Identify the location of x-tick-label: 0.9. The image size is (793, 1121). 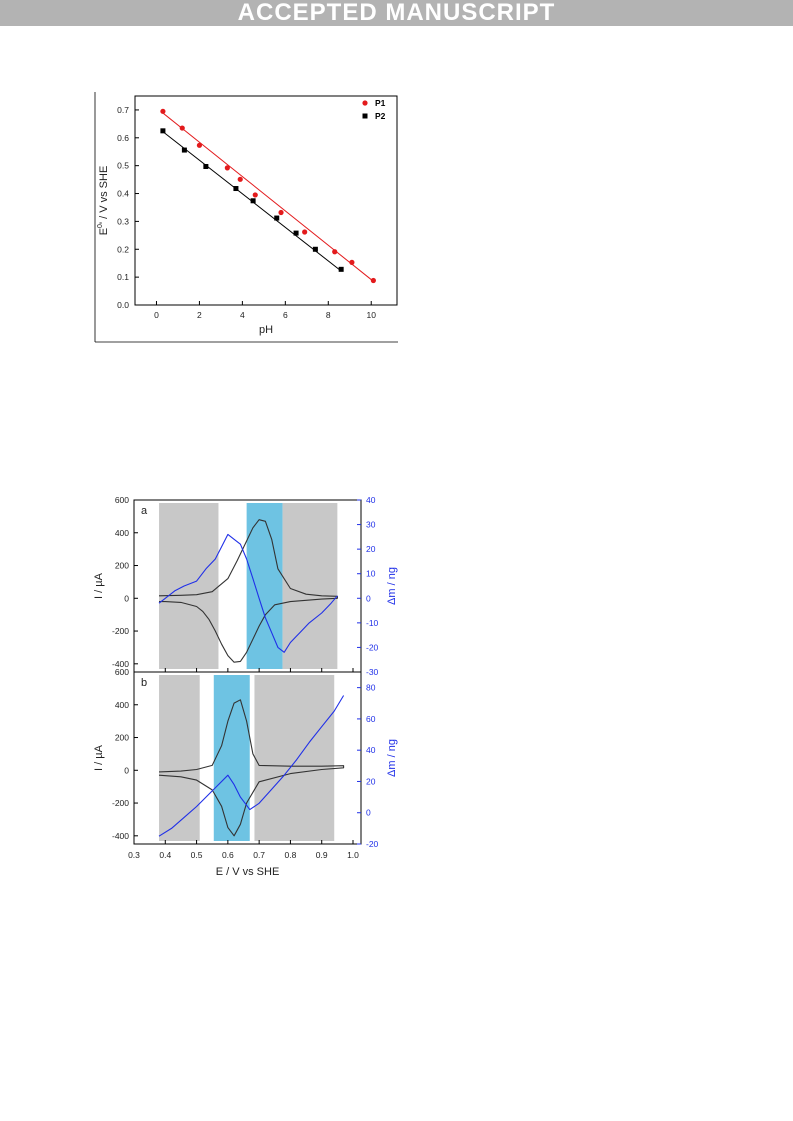
(322, 855).